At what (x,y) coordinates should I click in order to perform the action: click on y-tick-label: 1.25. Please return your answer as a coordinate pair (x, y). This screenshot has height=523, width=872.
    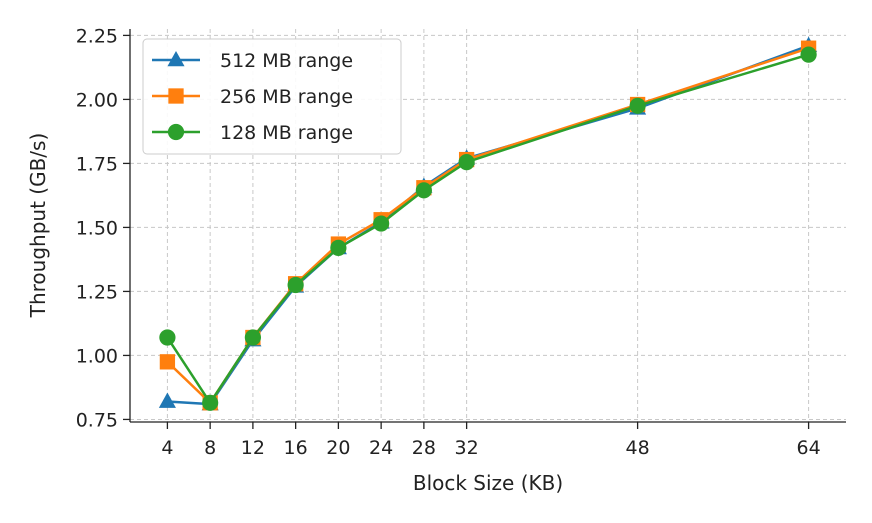
    Looking at the image, I should click on (97, 292).